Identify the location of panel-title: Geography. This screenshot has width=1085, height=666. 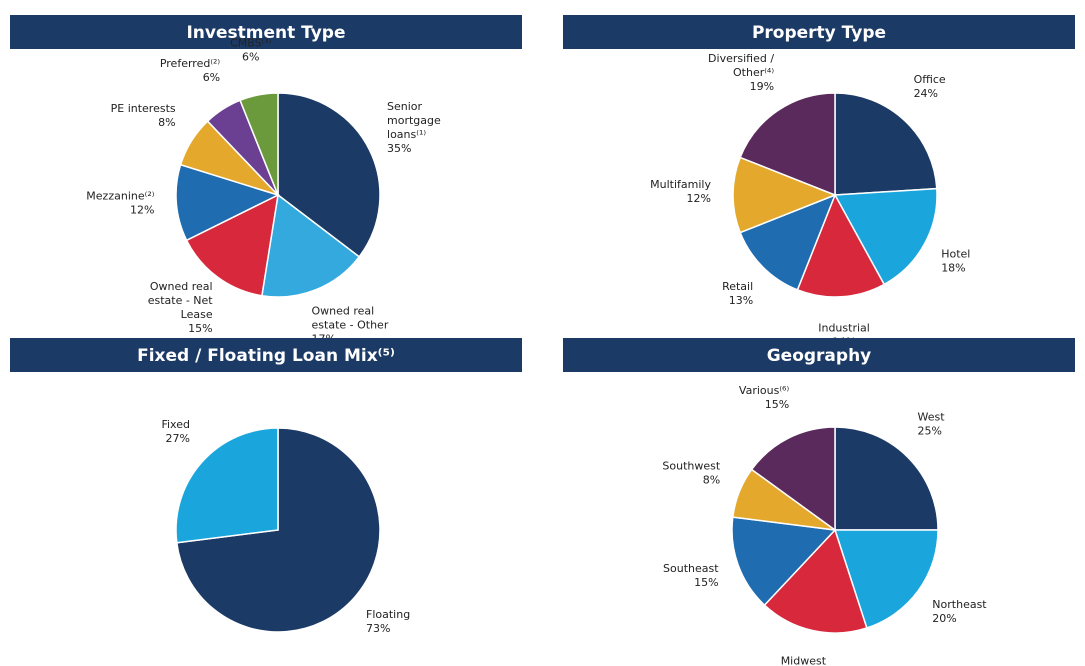
(819, 356).